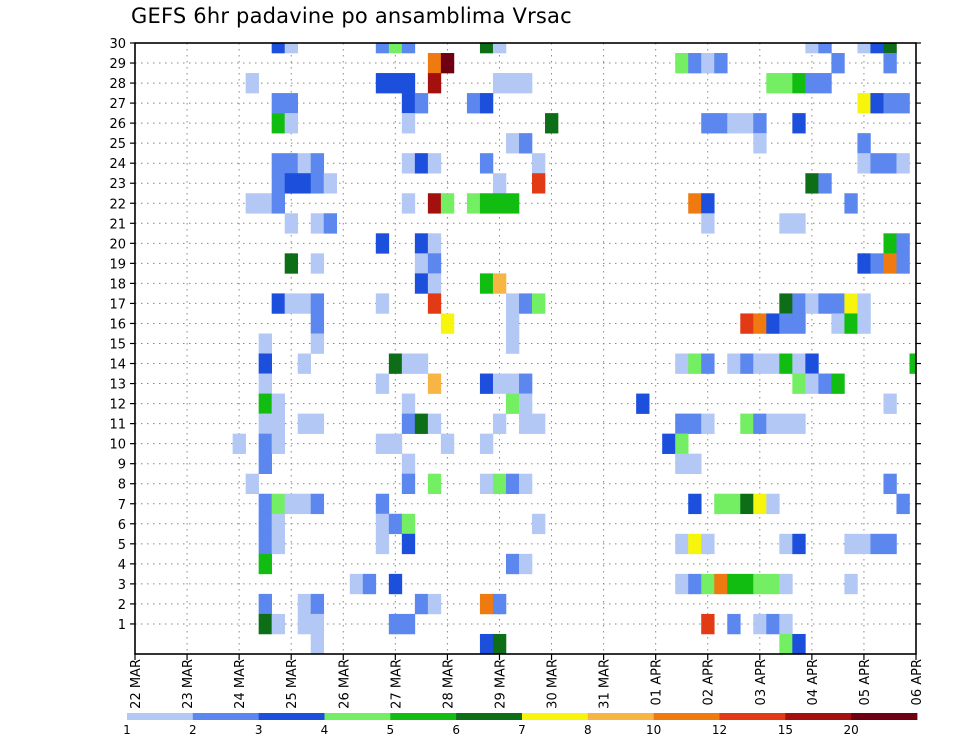 The height and width of the screenshot is (742, 960). I want to click on y-tick-label: 8, so click(122, 485).